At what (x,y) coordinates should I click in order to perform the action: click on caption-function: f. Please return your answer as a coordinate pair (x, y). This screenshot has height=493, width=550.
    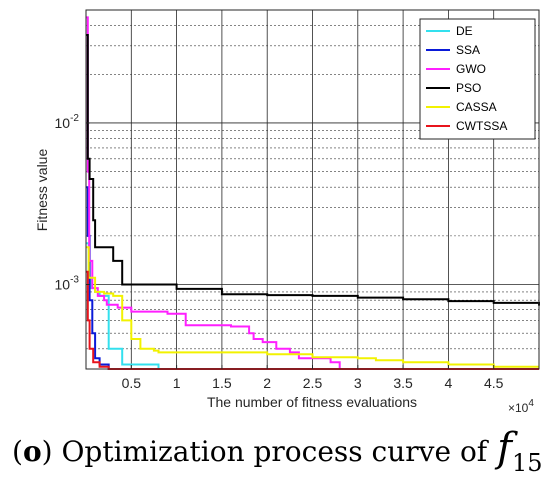
    Looking at the image, I should click on (504, 448).